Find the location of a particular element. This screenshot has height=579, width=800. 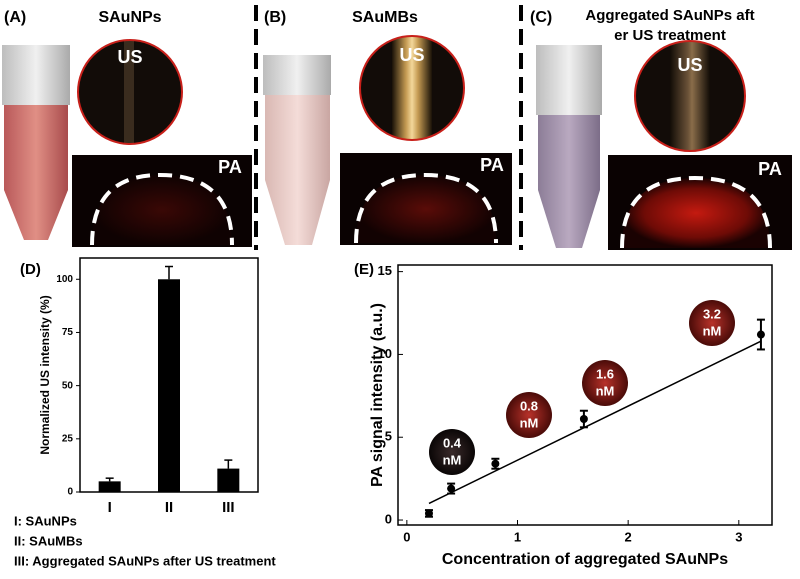

panel-title: SAuMBs is located at coordinates (385, 17).